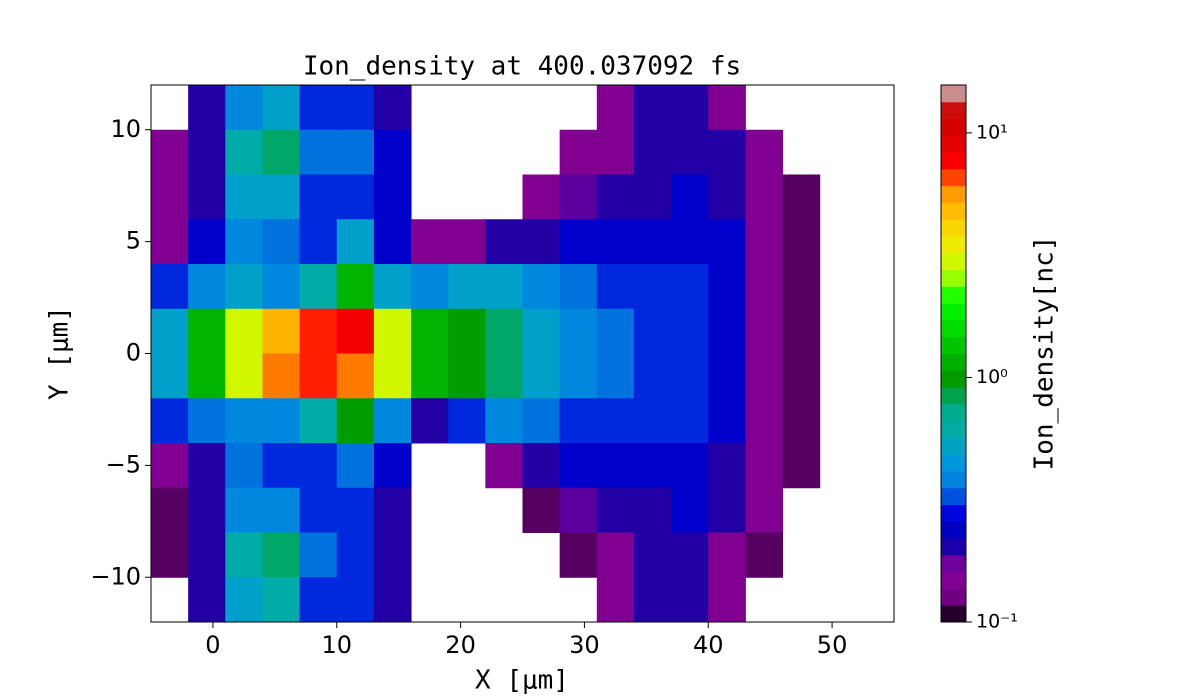  What do you see at coordinates (832, 645) in the screenshot?
I see `x-tick-label: 50` at bounding box center [832, 645].